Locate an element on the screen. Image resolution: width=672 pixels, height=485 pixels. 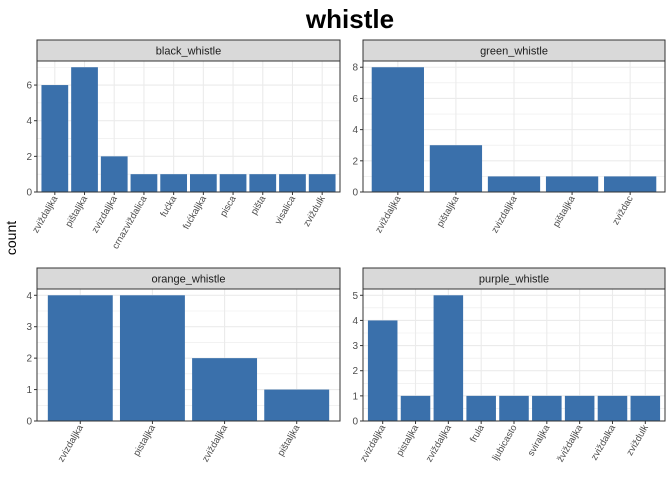
x-tick-label: frula is located at coordinates (477, 433).